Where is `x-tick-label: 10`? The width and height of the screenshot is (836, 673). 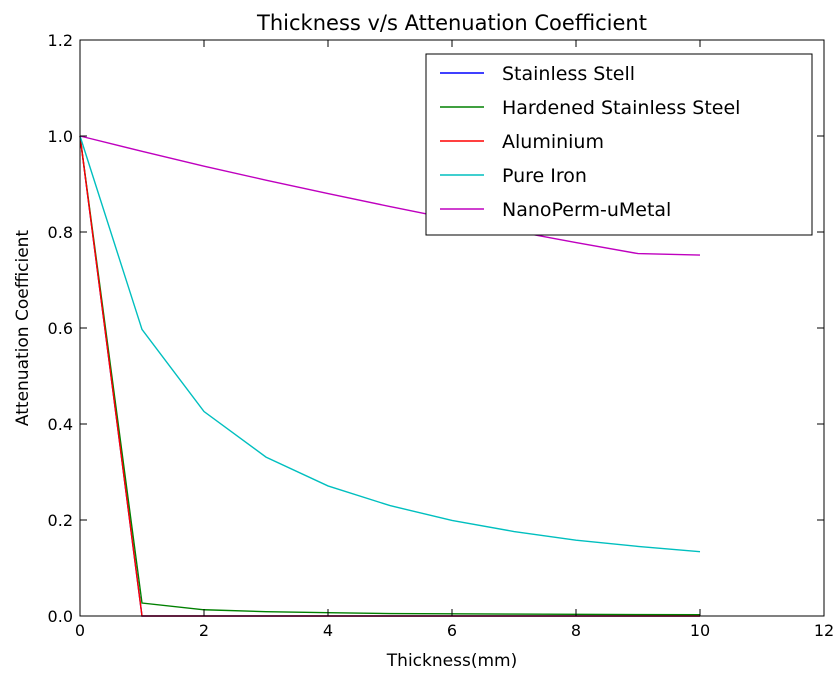 x-tick-label: 10 is located at coordinates (700, 630).